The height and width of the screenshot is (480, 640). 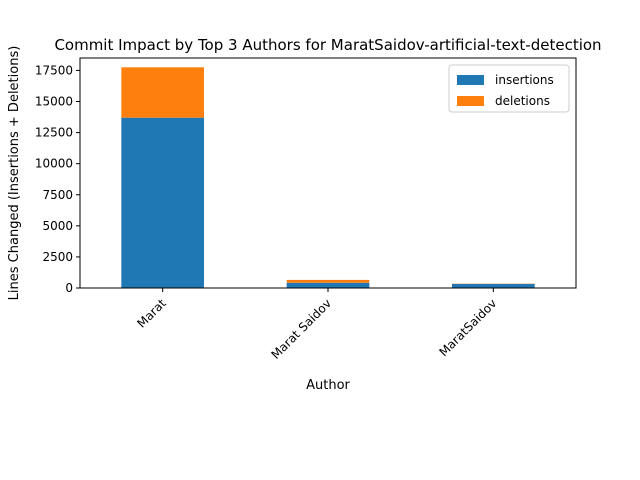 What do you see at coordinates (57, 226) in the screenshot?
I see `y-tick-label: 5000` at bounding box center [57, 226].